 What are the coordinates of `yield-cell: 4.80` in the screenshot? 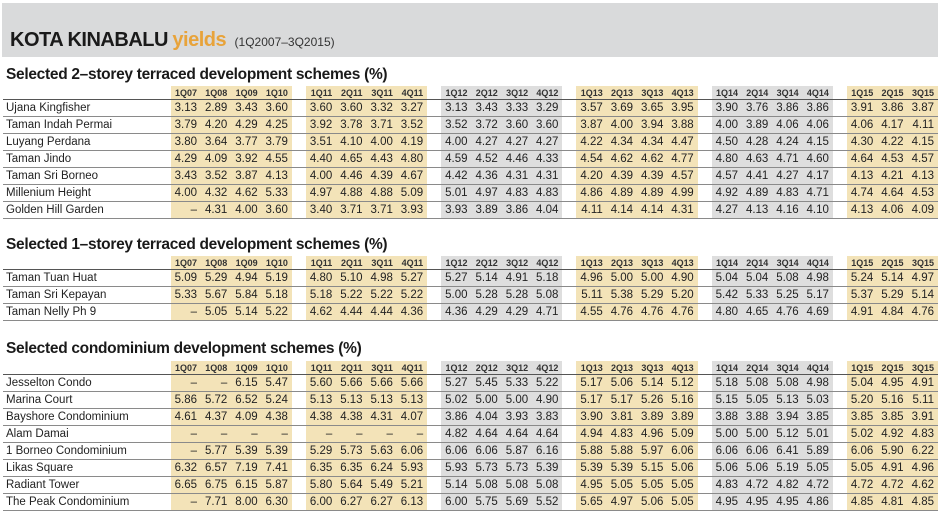 It's located at (412, 159).